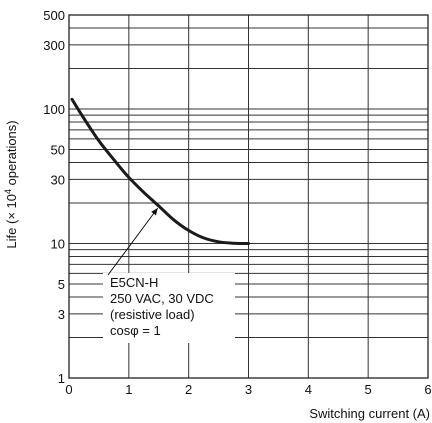 The height and width of the screenshot is (423, 432). Describe the element at coordinates (427, 389) in the screenshot. I see `x-tick-label: 6` at that location.